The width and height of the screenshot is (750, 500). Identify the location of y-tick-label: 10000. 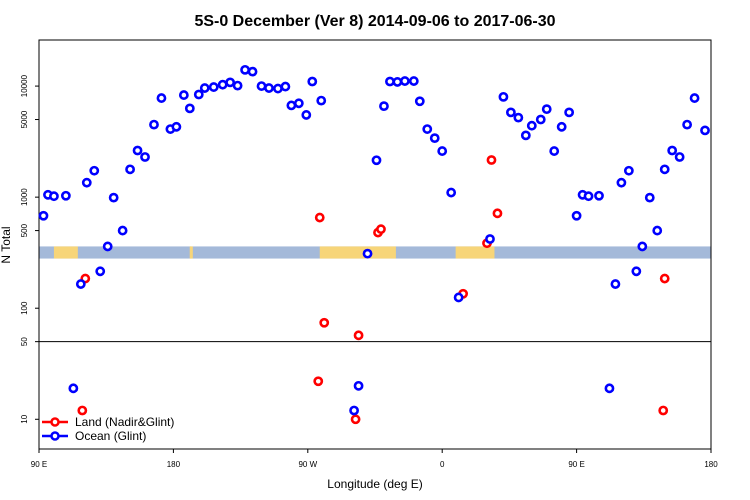
(24, 85).